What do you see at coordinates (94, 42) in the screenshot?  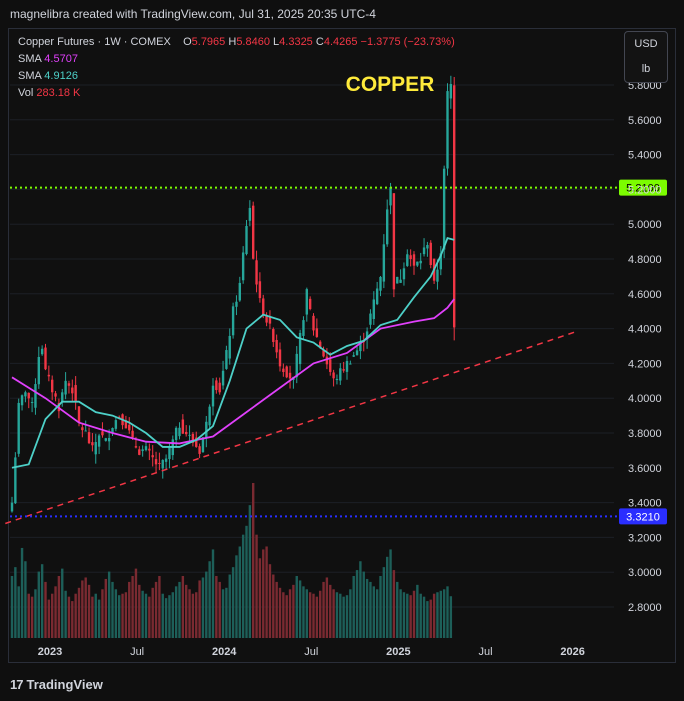 I see `symbol-label: Copper Futures · 1W · COMEX` at bounding box center [94, 42].